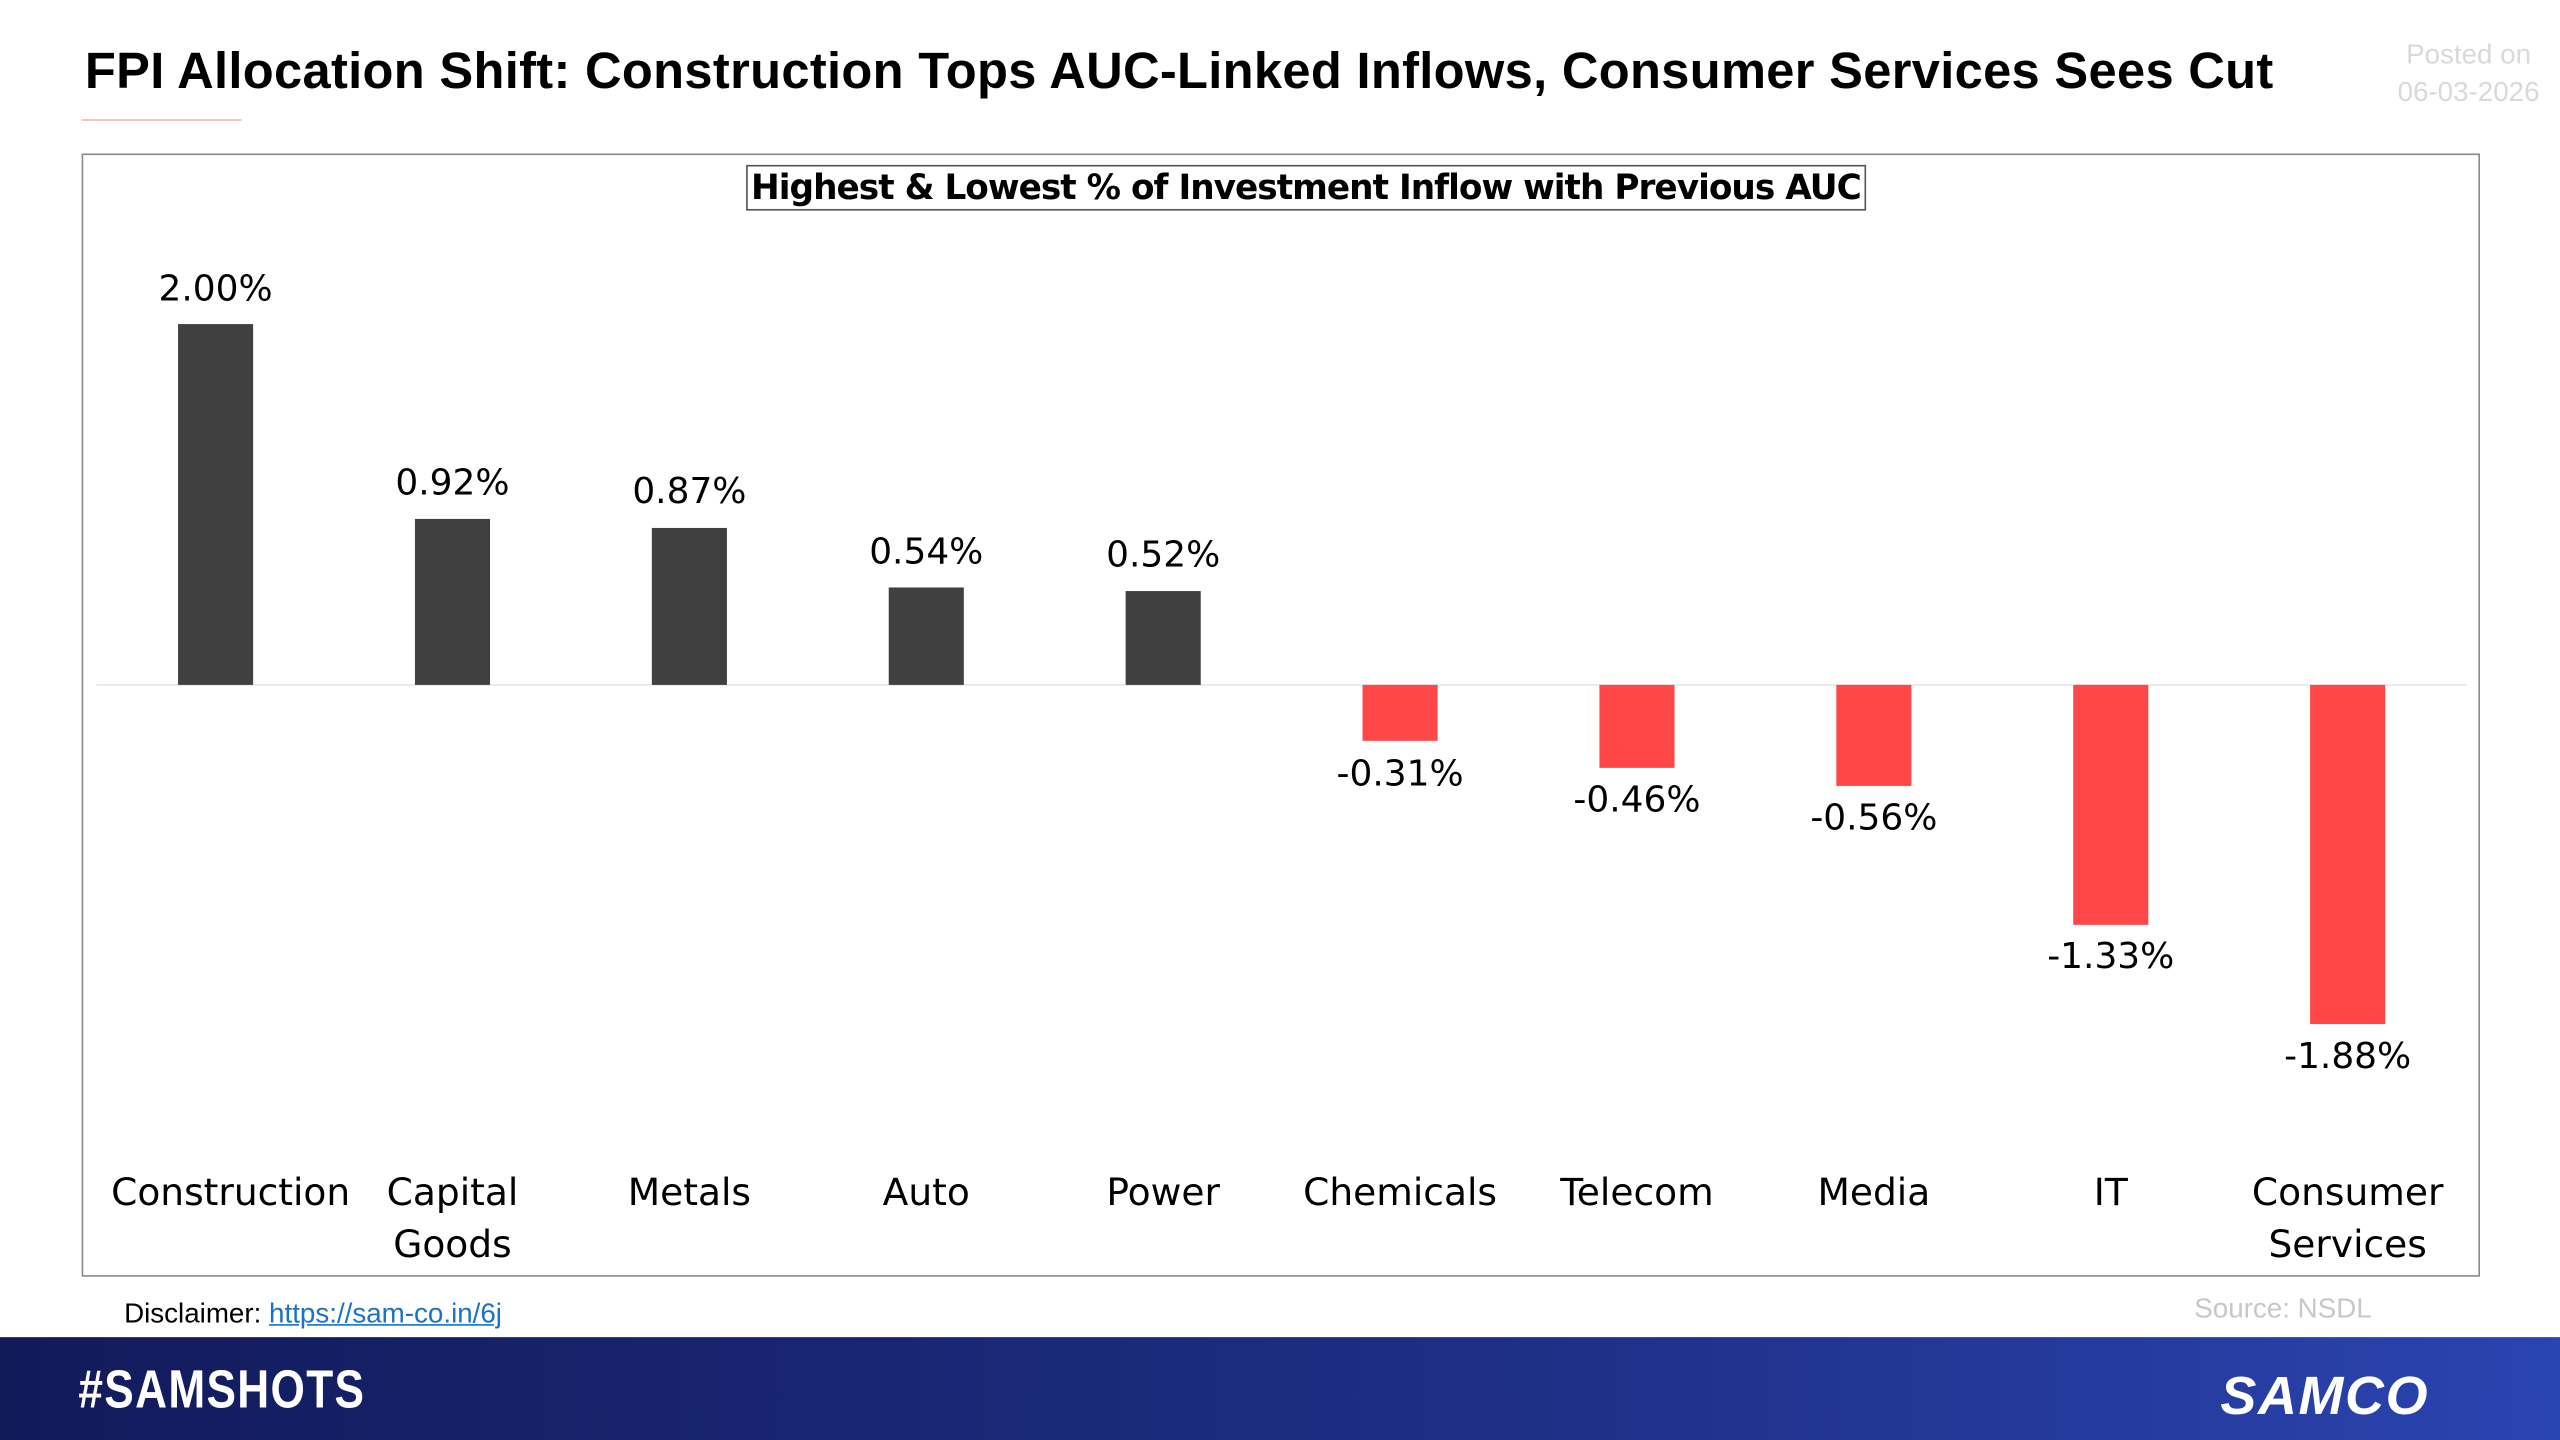 Image resolution: width=2560 pixels, height=1440 pixels. I want to click on value-label: -0.56%, so click(1874, 819).